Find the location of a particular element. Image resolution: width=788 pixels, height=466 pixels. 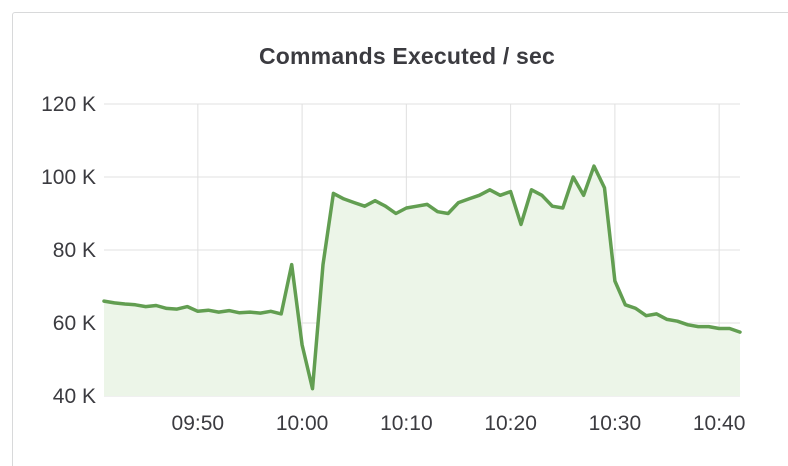

y-axis-labels: 40 K 60 K 80 K 100 K 120 K is located at coordinates (68, 250).